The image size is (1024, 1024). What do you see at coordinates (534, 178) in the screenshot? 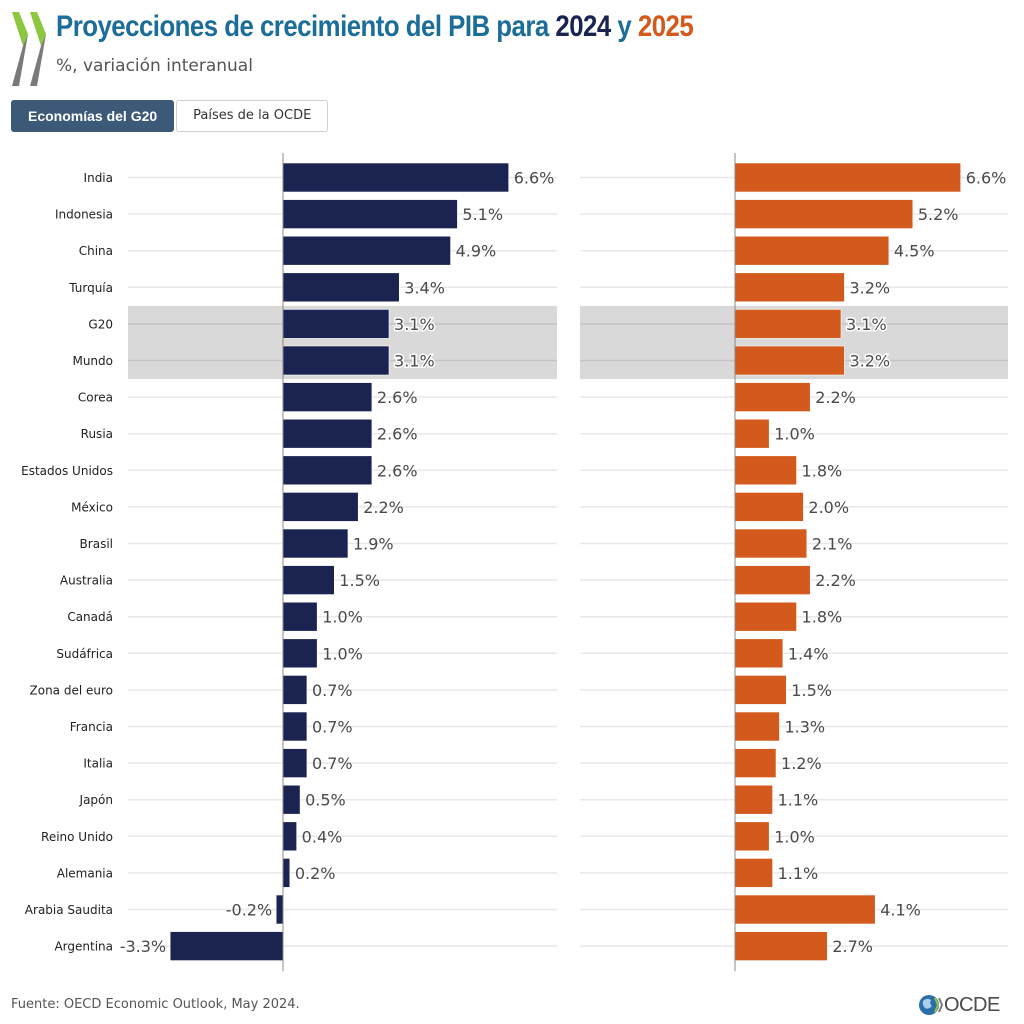
I see `data-label-2024: 6.6%` at bounding box center [534, 178].